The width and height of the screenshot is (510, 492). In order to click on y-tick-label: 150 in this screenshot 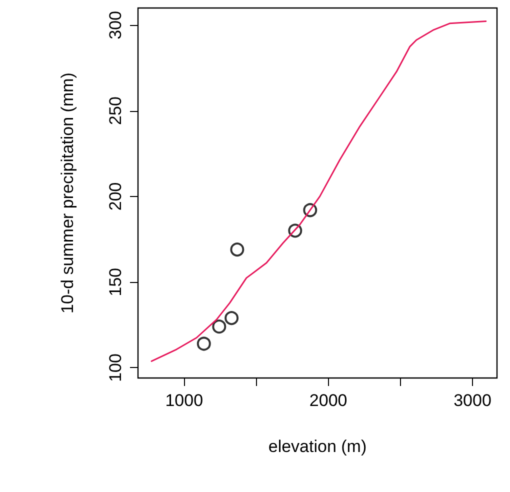, I will do `click(115, 282)`.